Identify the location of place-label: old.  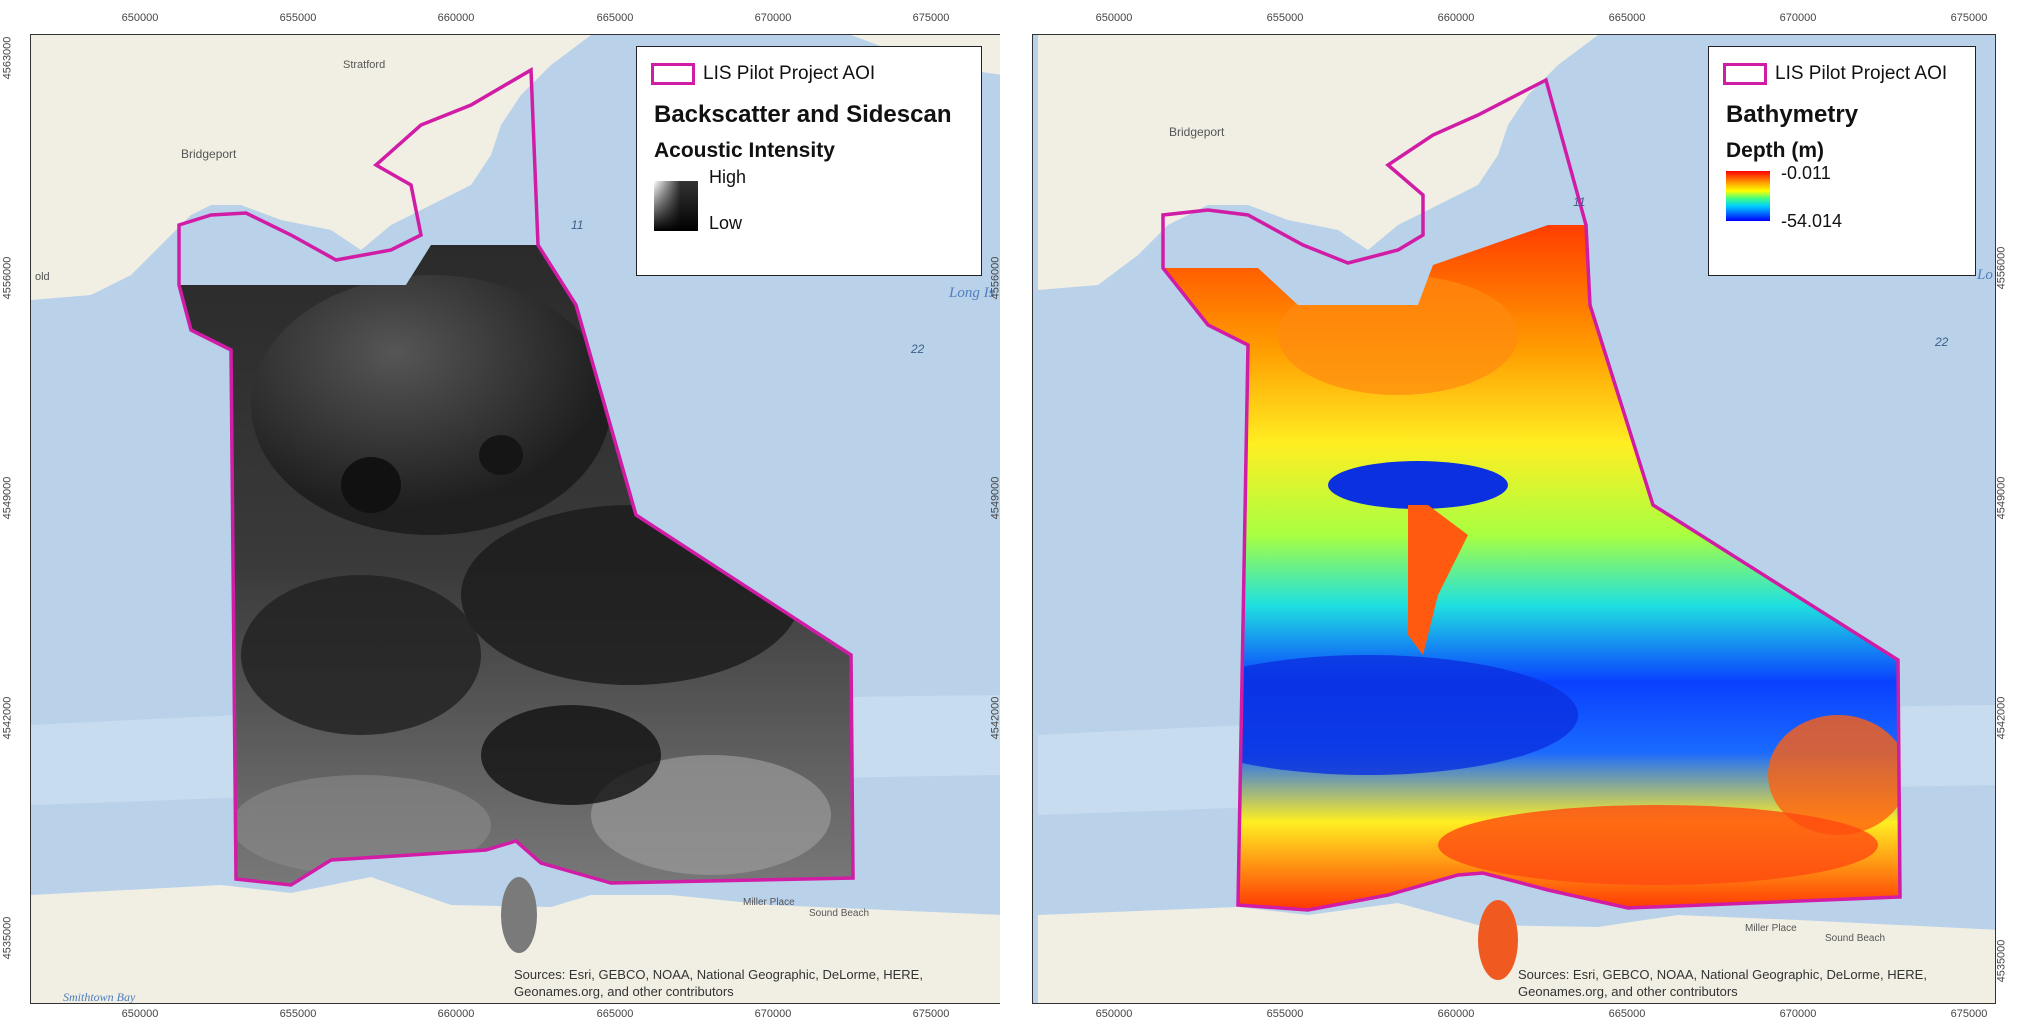
(42, 277).